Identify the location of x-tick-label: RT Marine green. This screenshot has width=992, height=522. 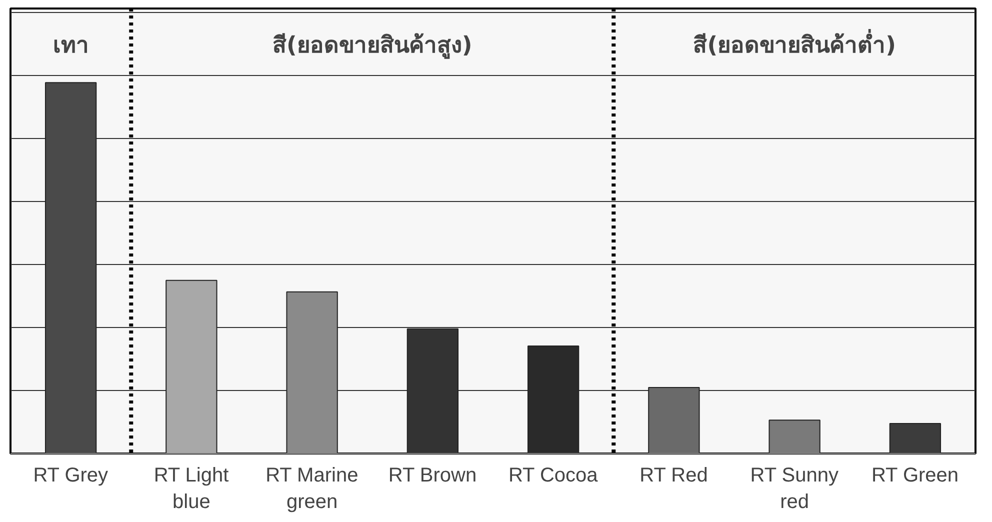
(312, 488).